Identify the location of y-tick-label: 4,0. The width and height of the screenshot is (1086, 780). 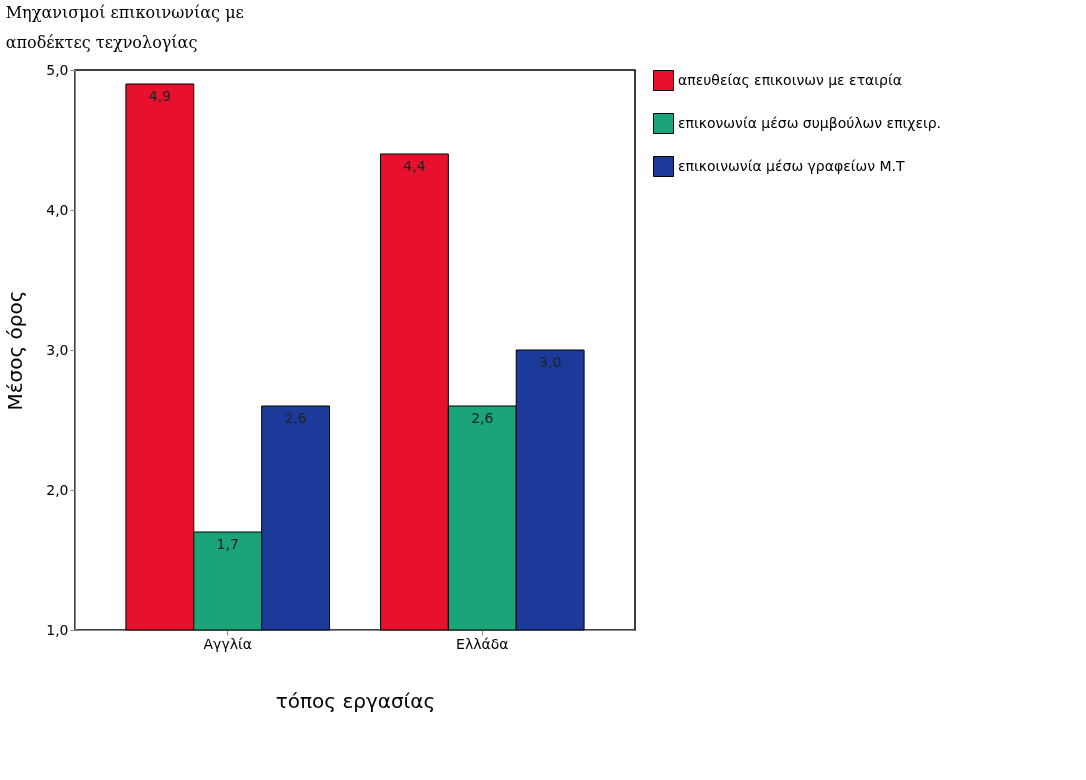
(57, 209).